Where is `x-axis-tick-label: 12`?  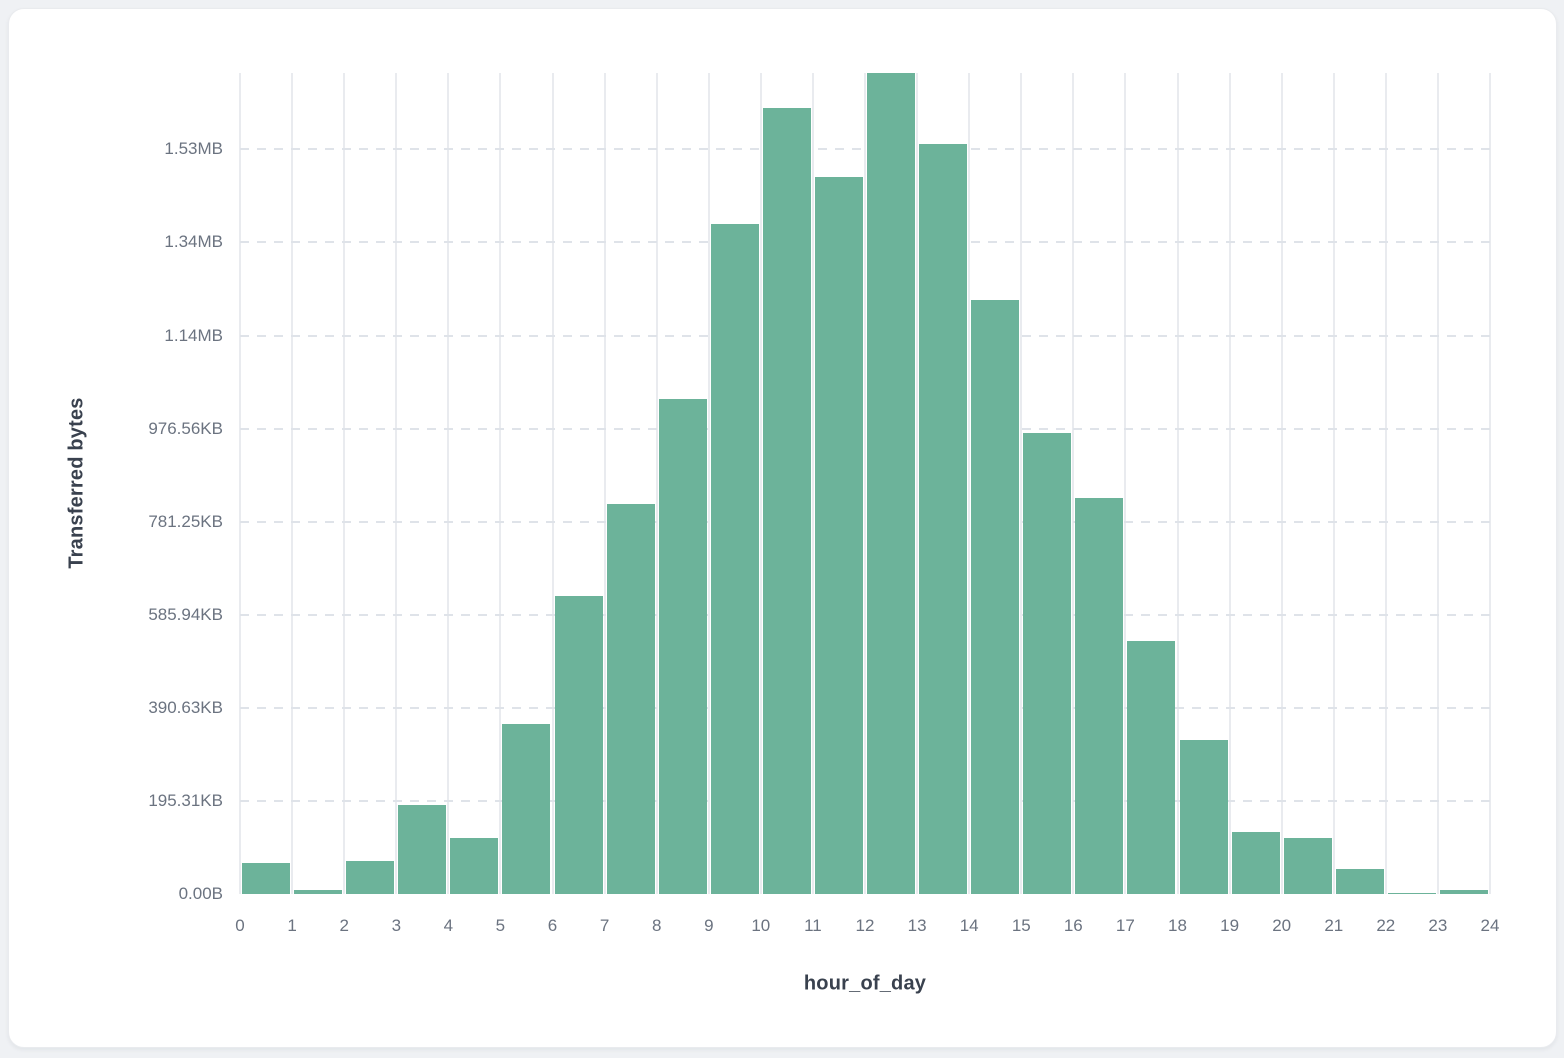 x-axis-tick-label: 12 is located at coordinates (865, 925).